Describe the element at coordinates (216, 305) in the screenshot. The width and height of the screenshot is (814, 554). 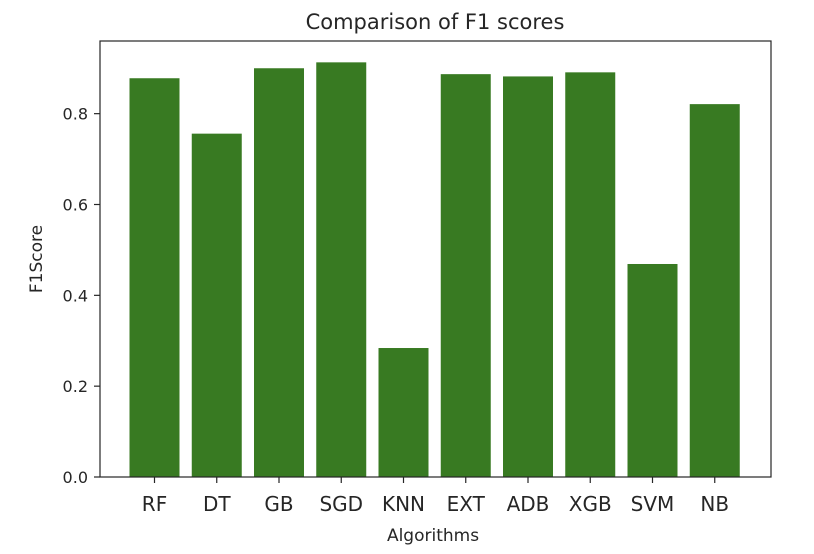
I see `bar-dt` at that location.